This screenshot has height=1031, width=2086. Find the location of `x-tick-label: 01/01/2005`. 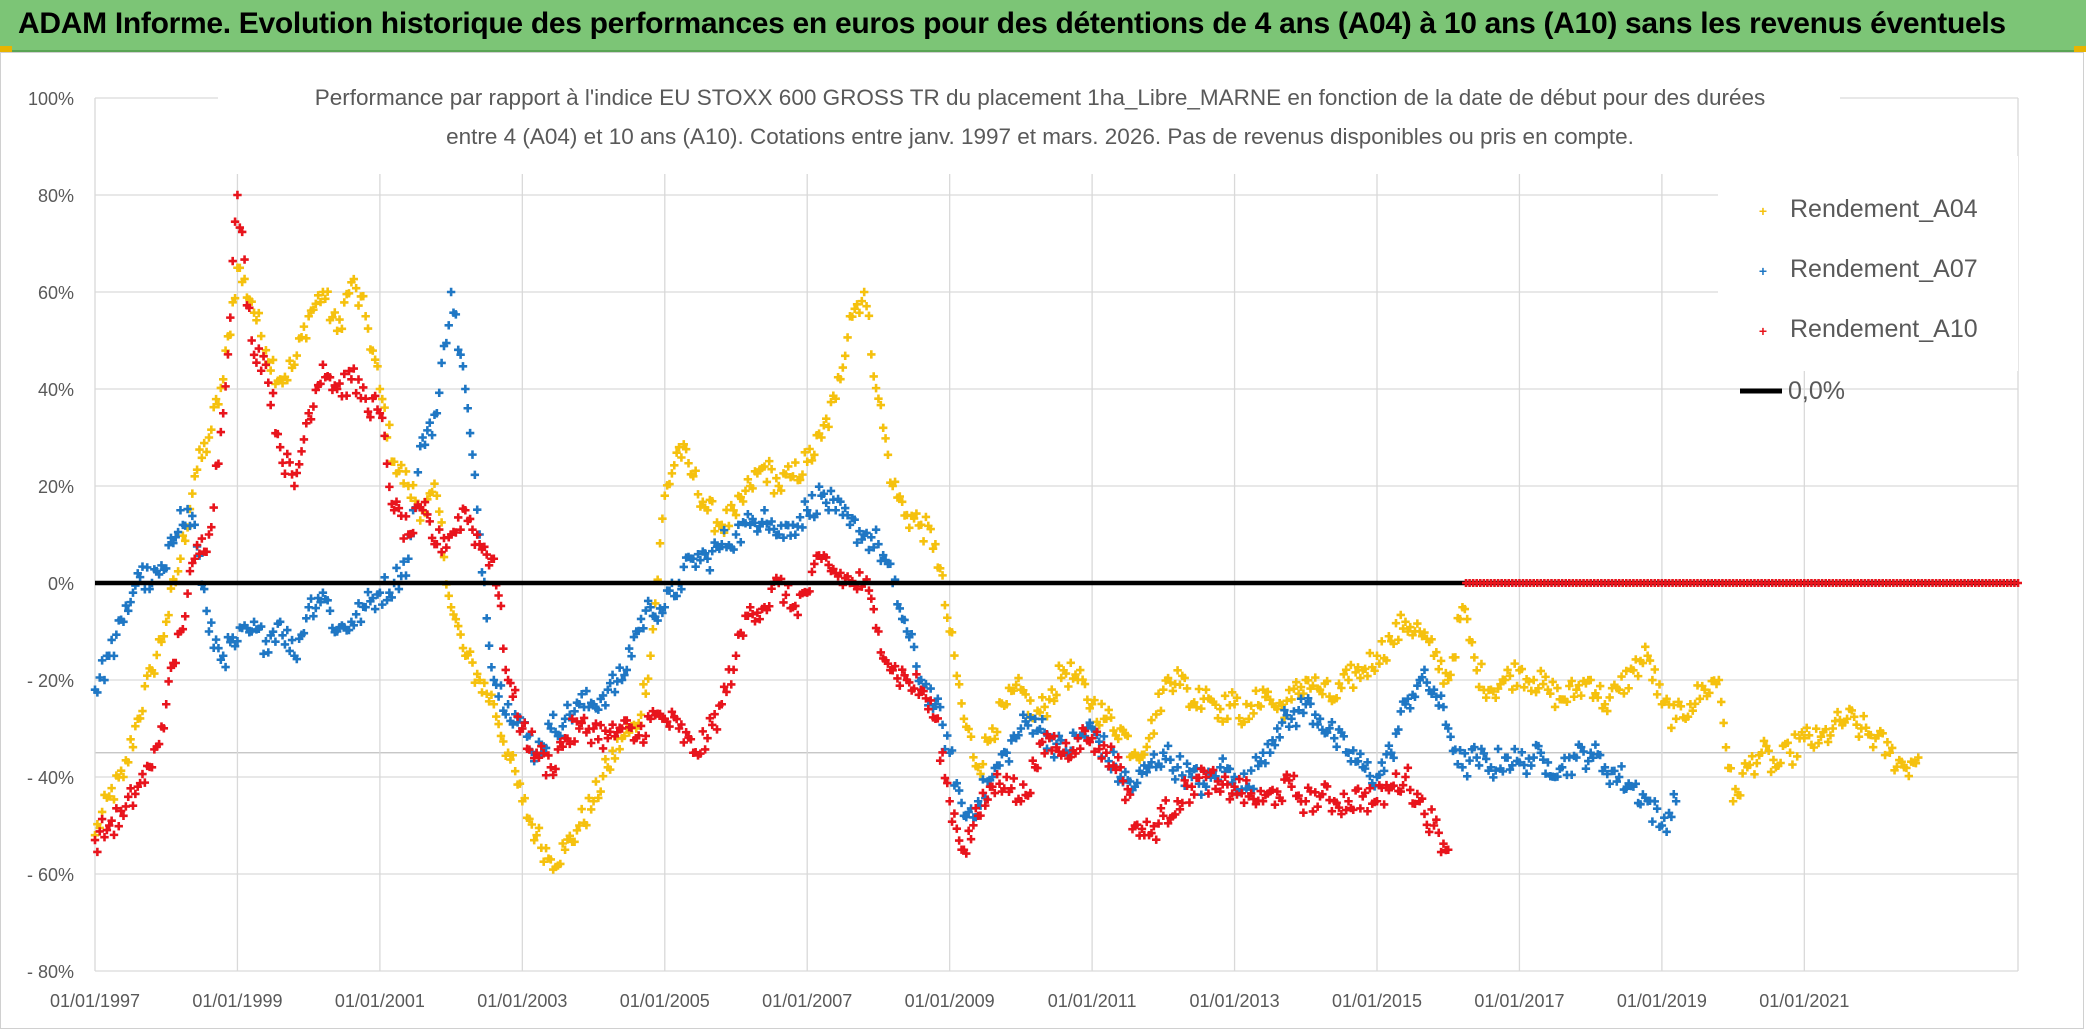

x-tick-label: 01/01/2005 is located at coordinates (665, 1001).